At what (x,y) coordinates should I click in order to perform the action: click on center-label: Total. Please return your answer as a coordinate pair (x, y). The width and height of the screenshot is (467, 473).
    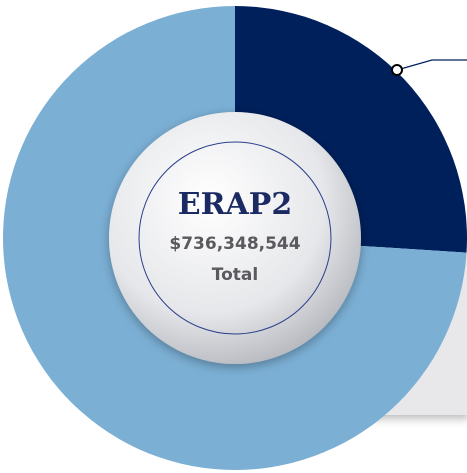
    Looking at the image, I should click on (235, 275).